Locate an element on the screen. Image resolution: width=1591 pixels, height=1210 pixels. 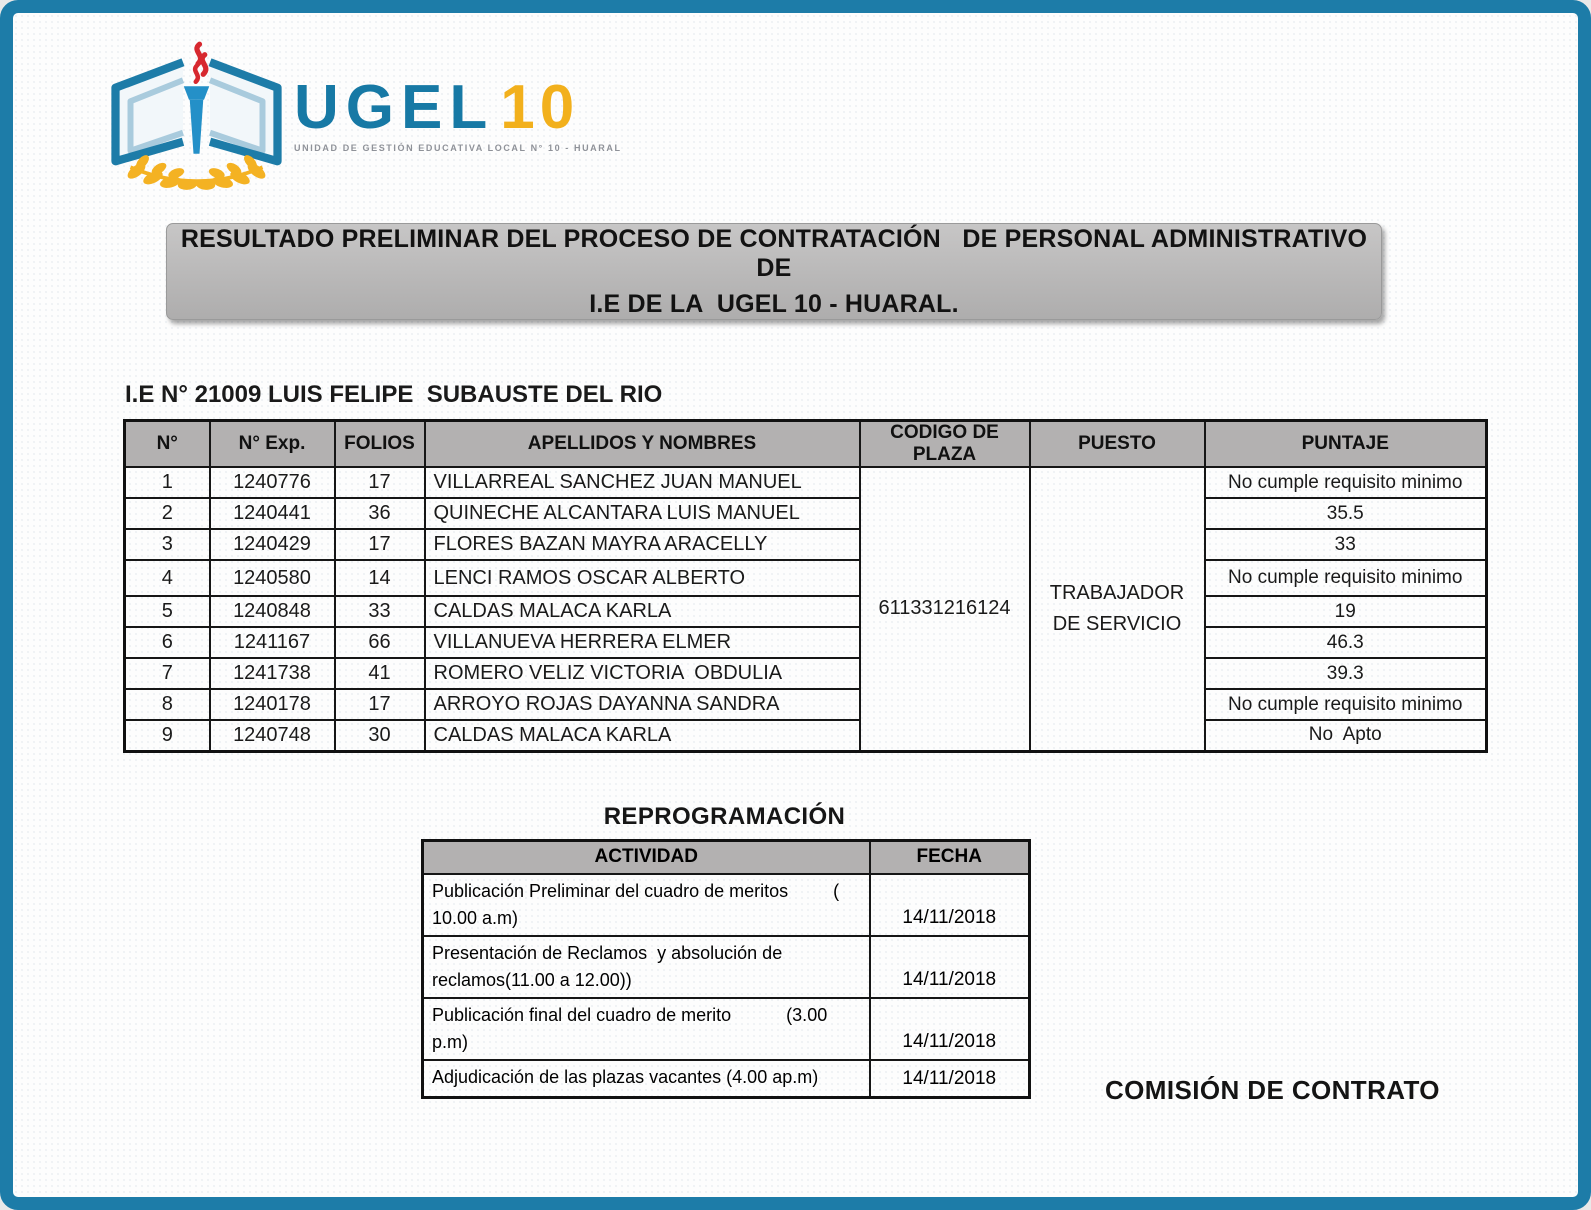
cell-exp: 1241167 is located at coordinates (272, 642).